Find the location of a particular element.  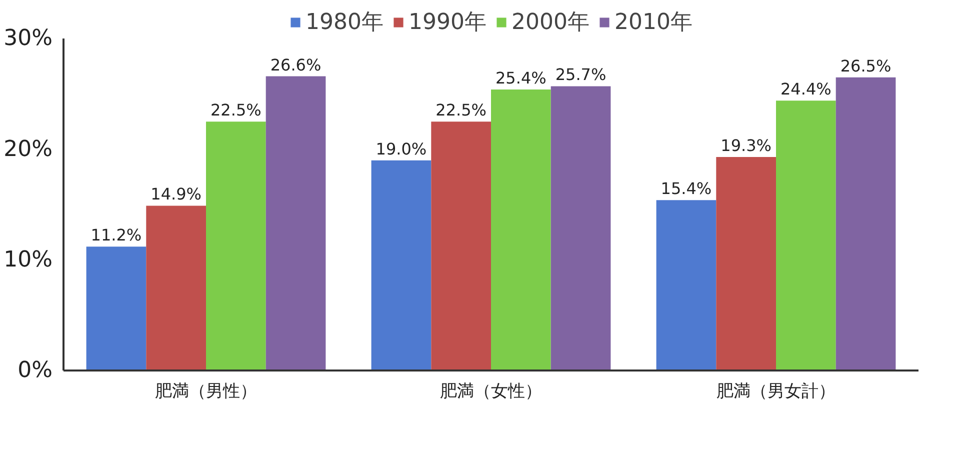

data-label: 19.0% is located at coordinates (401, 148).